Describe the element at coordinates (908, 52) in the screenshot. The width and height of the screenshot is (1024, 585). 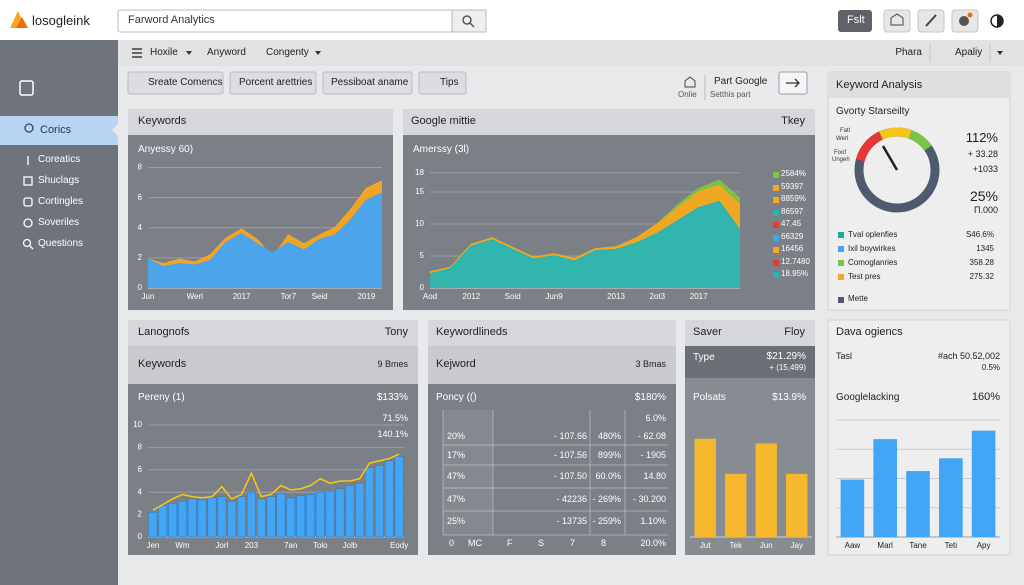
I see `nav-item: Phara` at that location.